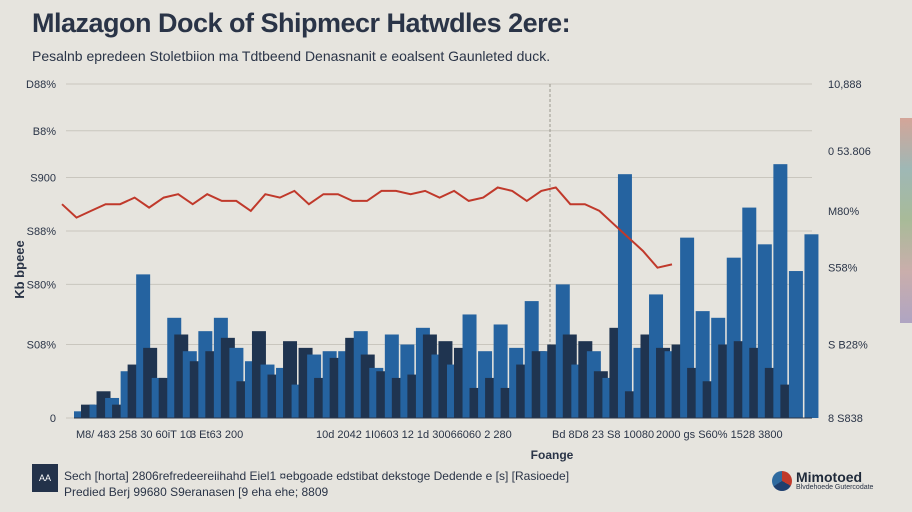  I want to click on right-tick-label: S58%, so click(843, 269).